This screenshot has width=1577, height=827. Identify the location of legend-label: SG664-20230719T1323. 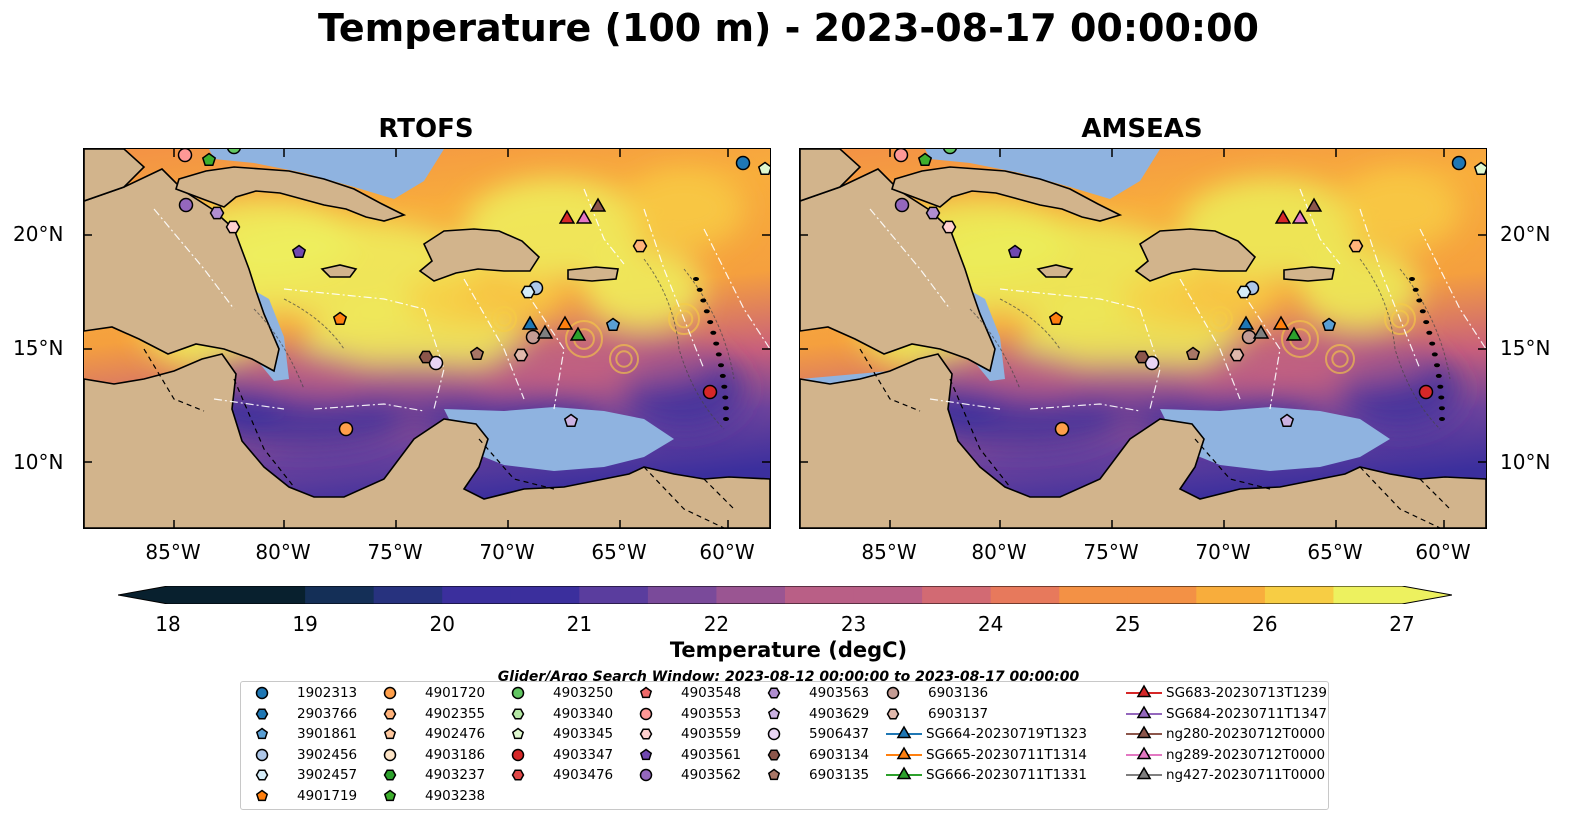
(1006, 734).